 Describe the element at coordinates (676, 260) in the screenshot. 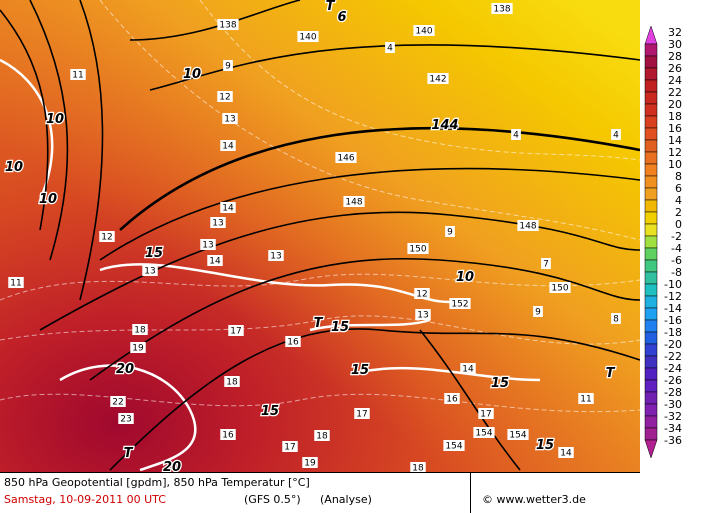

I see `colorbar-label: -6` at that location.